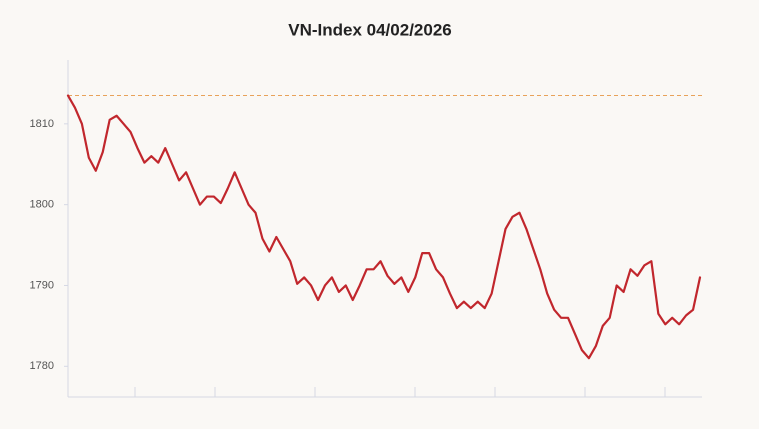  Describe the element at coordinates (369, 29) in the screenshot. I see `chart-title: VN-Index 04/02/2026` at that location.